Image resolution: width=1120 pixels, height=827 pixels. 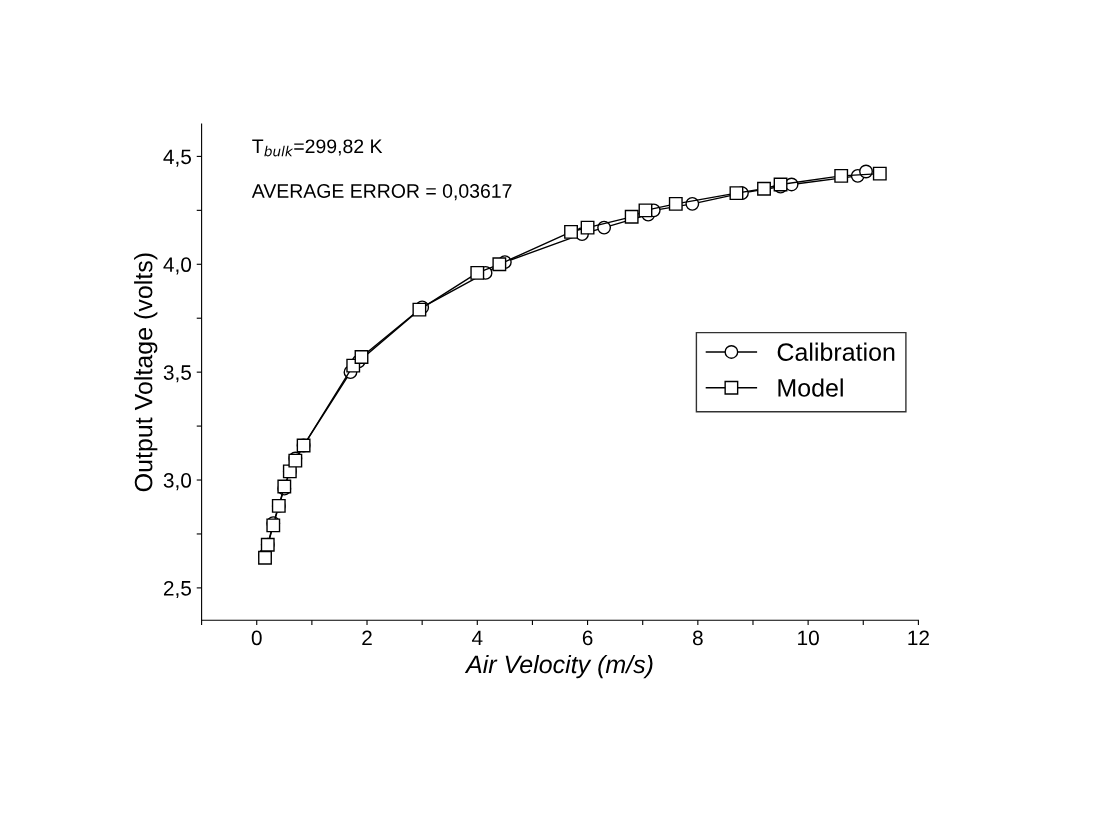 I want to click on y-tick-label: 3,5, so click(x=177, y=374).